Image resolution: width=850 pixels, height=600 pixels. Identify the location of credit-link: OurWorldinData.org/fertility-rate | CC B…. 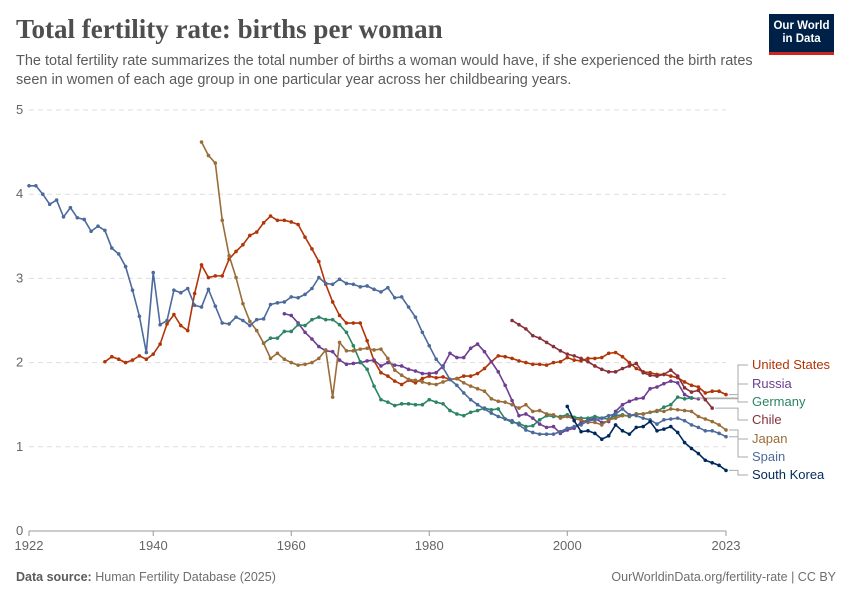
(723, 577).